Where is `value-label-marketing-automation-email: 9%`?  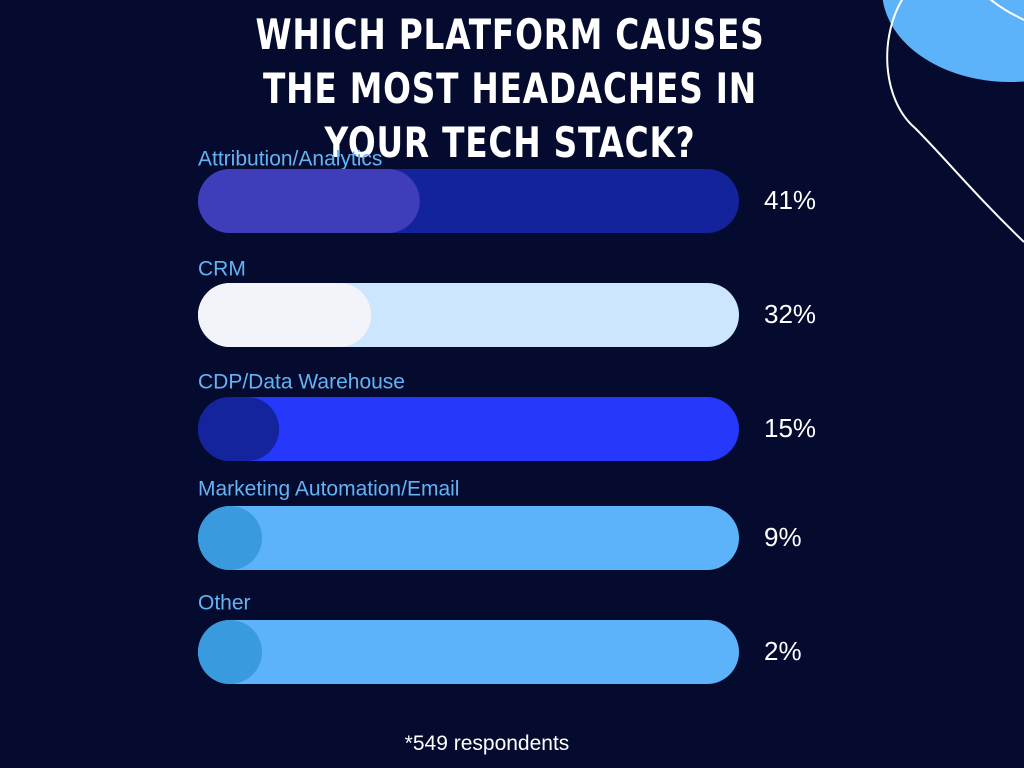
value-label-marketing-automation-email: 9% is located at coordinates (783, 537).